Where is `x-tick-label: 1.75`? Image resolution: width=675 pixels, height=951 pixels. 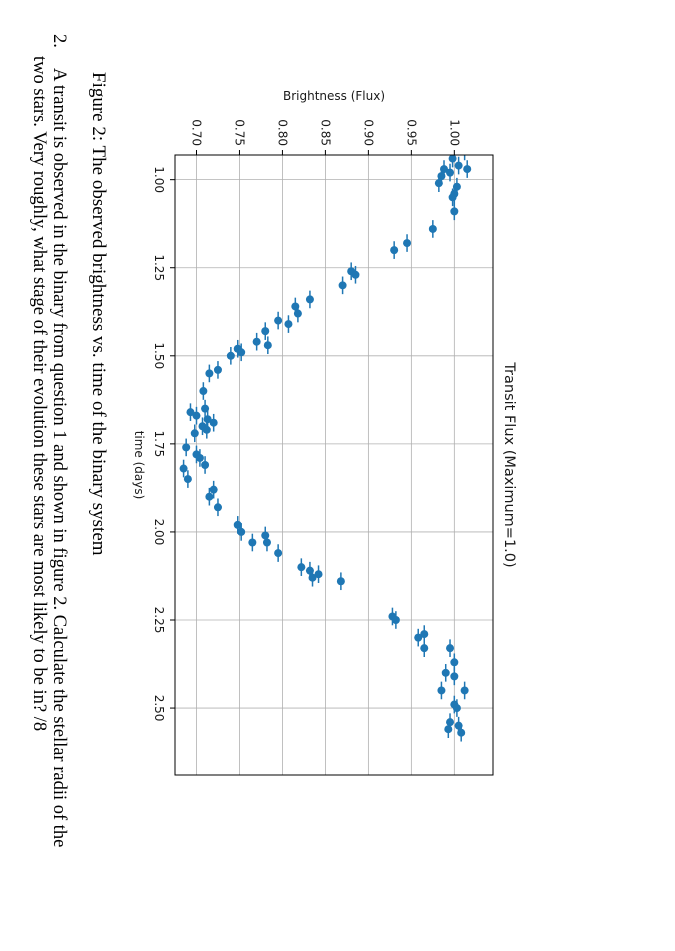
x-tick-label: 1.75 is located at coordinates (159, 444).